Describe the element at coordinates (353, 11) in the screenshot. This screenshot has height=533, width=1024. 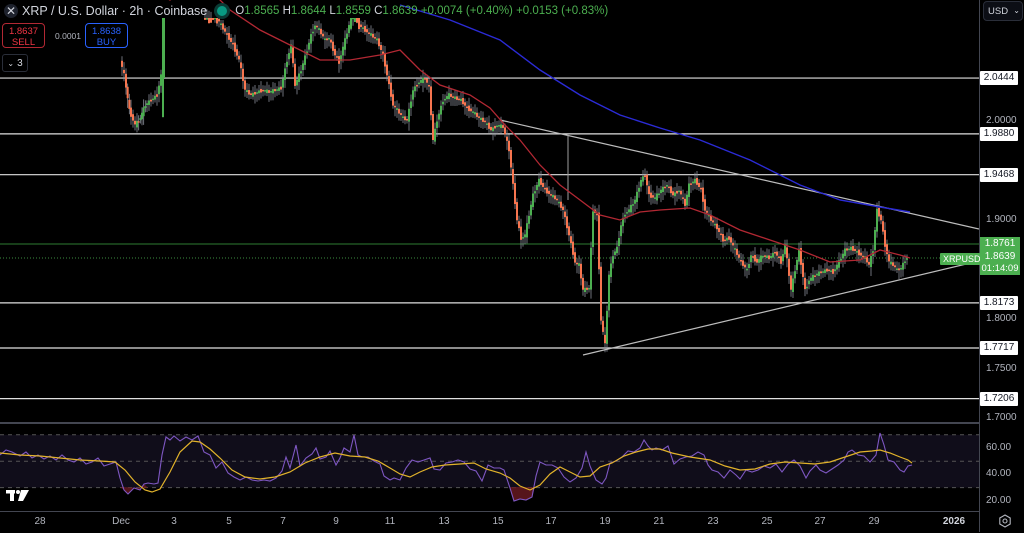
I see `low-value: 1.8559` at that location.